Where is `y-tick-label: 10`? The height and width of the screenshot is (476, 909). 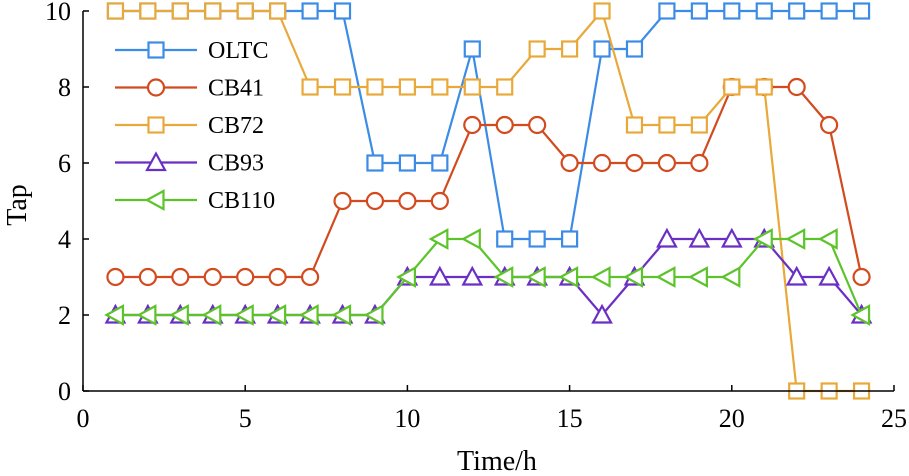
y-tick-label: 10 is located at coordinates (58, 13).